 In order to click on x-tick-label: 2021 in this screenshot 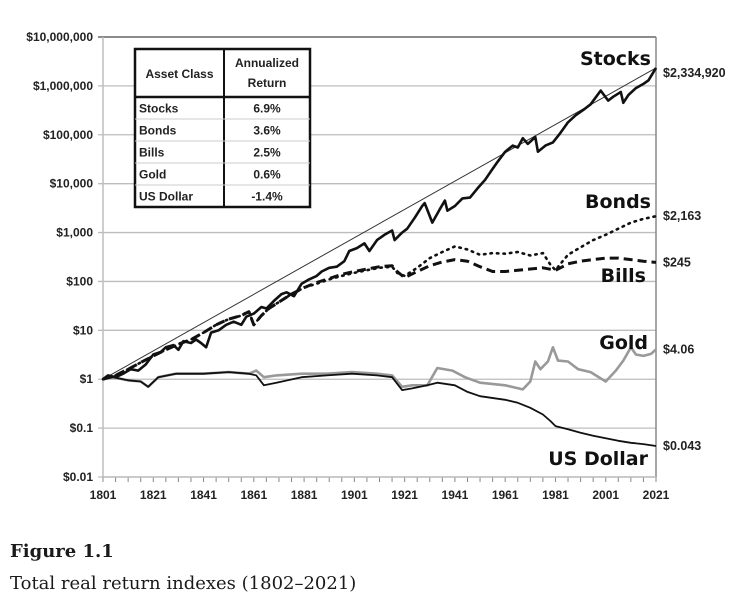, I will do `click(656, 495)`.